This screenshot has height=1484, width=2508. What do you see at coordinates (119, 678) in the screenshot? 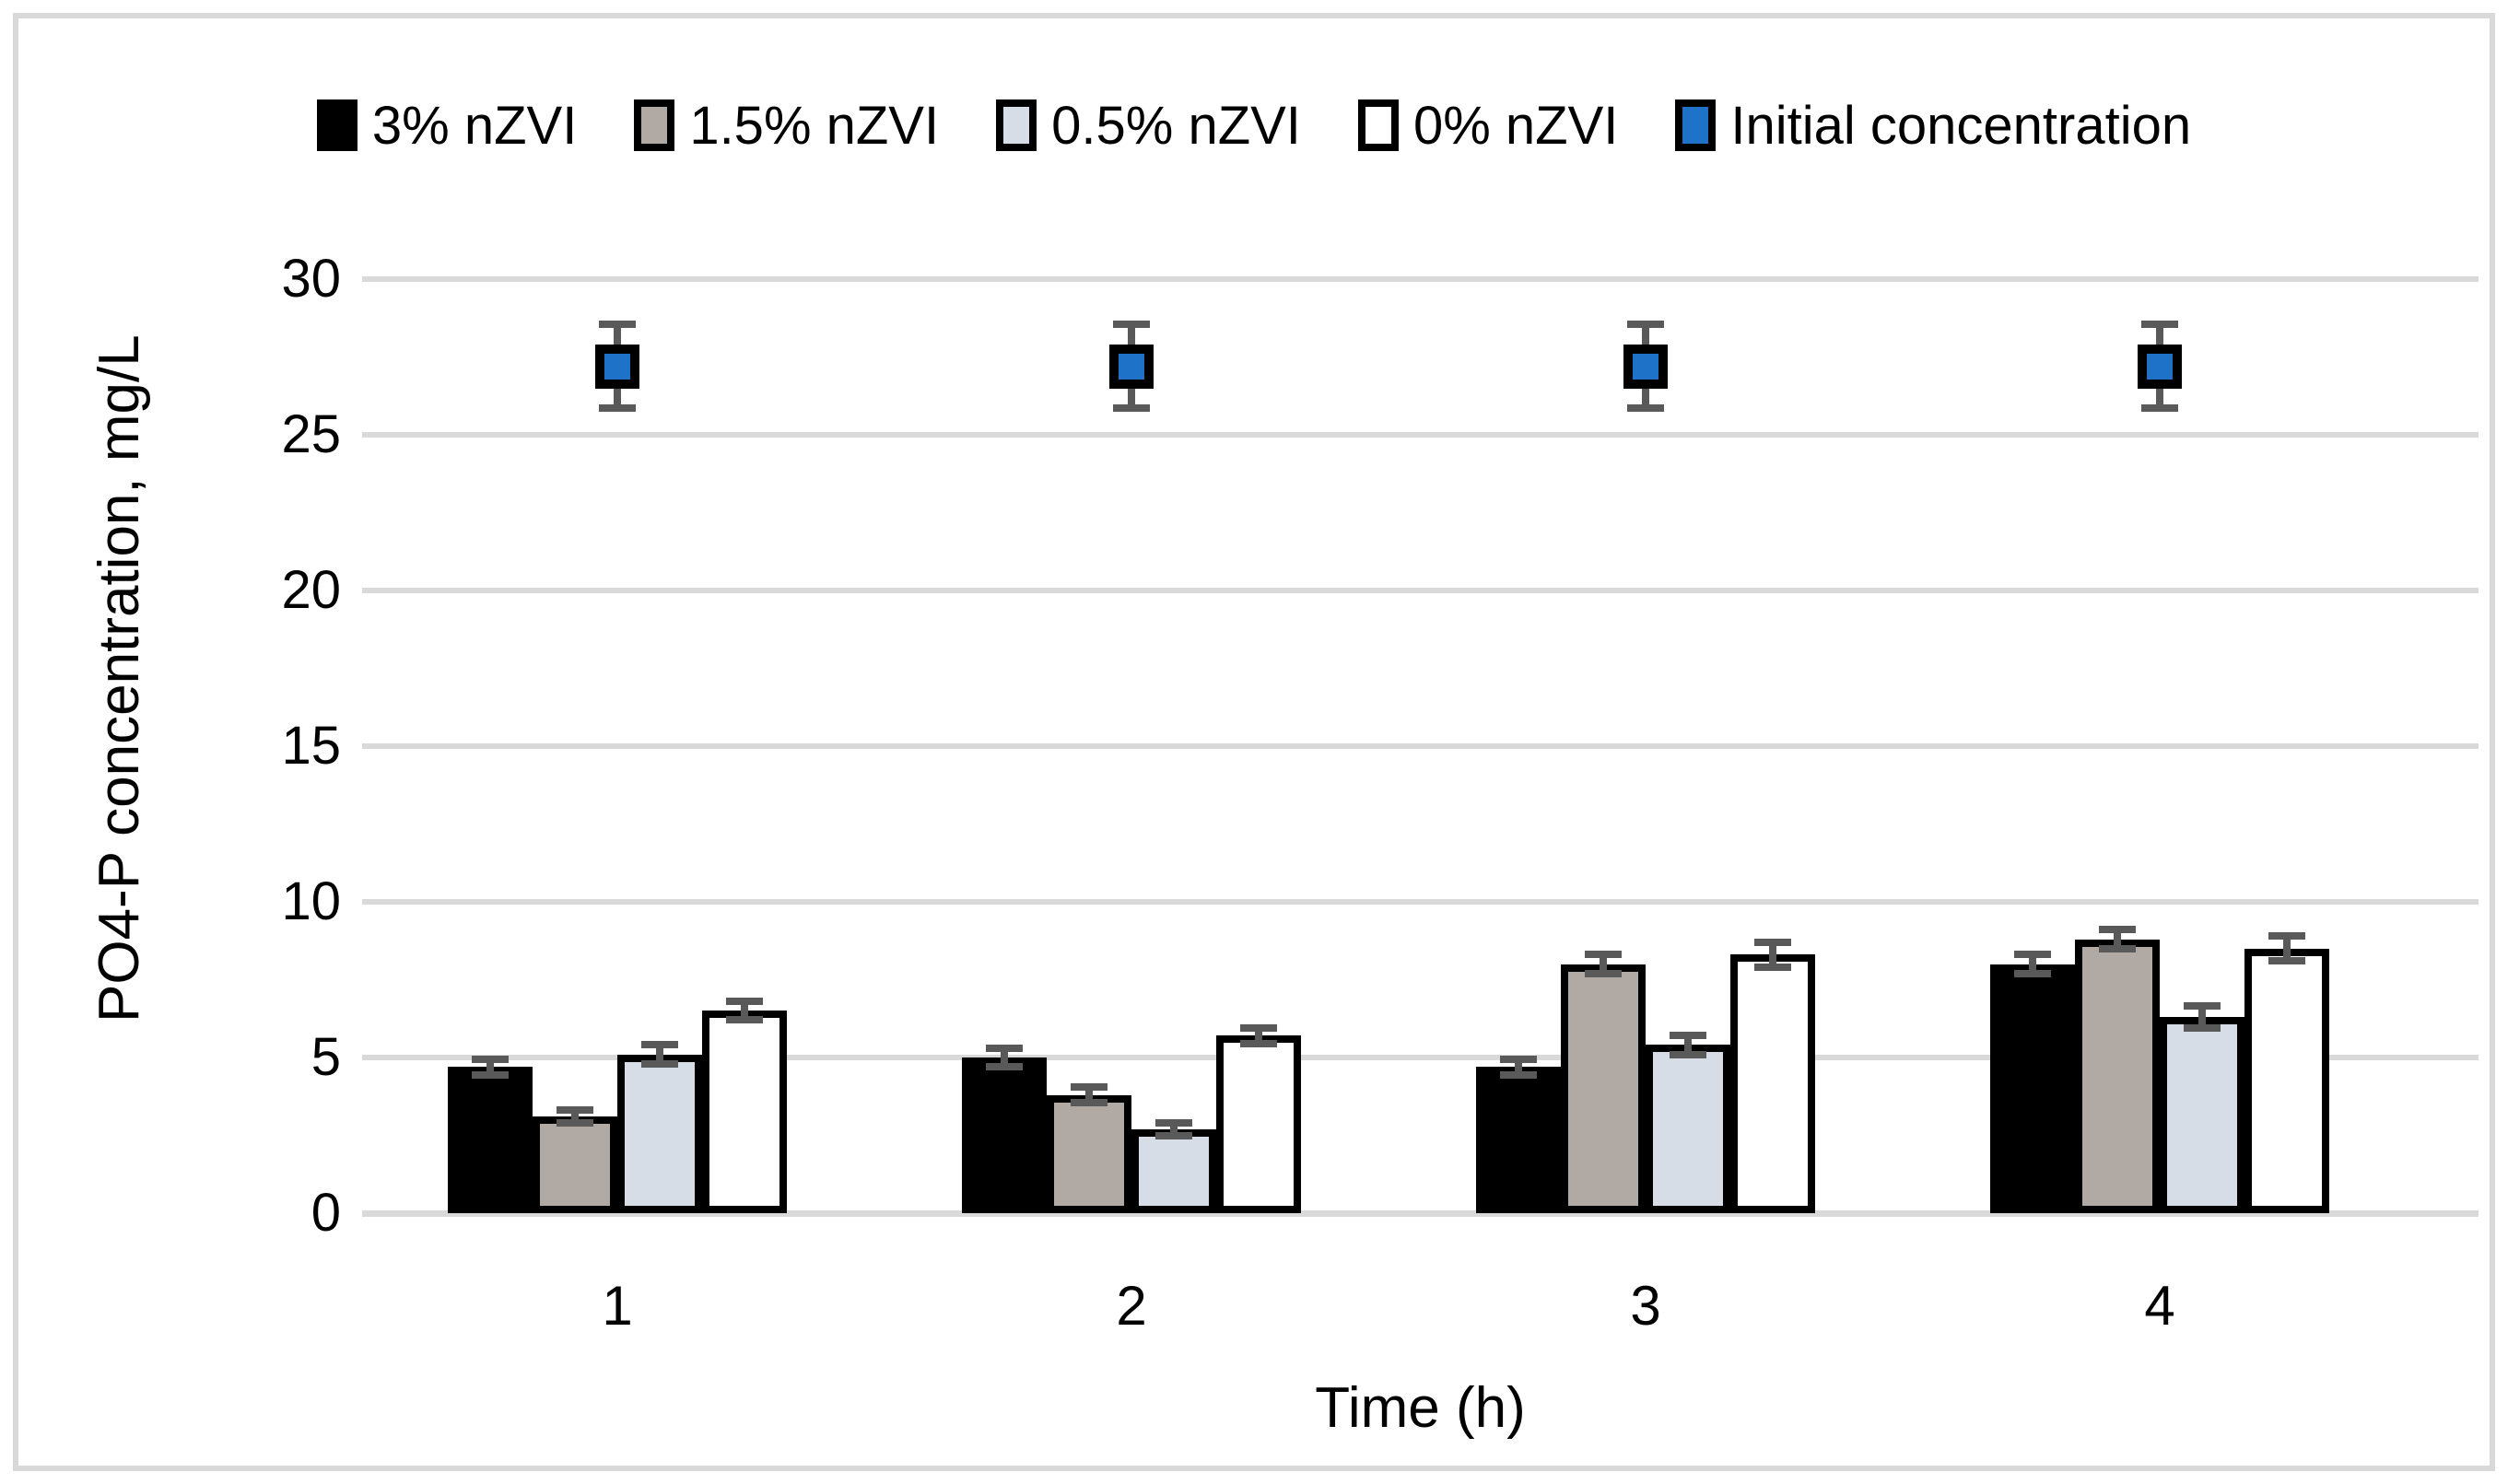
I see `y-axis-title: PO4-P concentration, mg/L` at bounding box center [119, 678].